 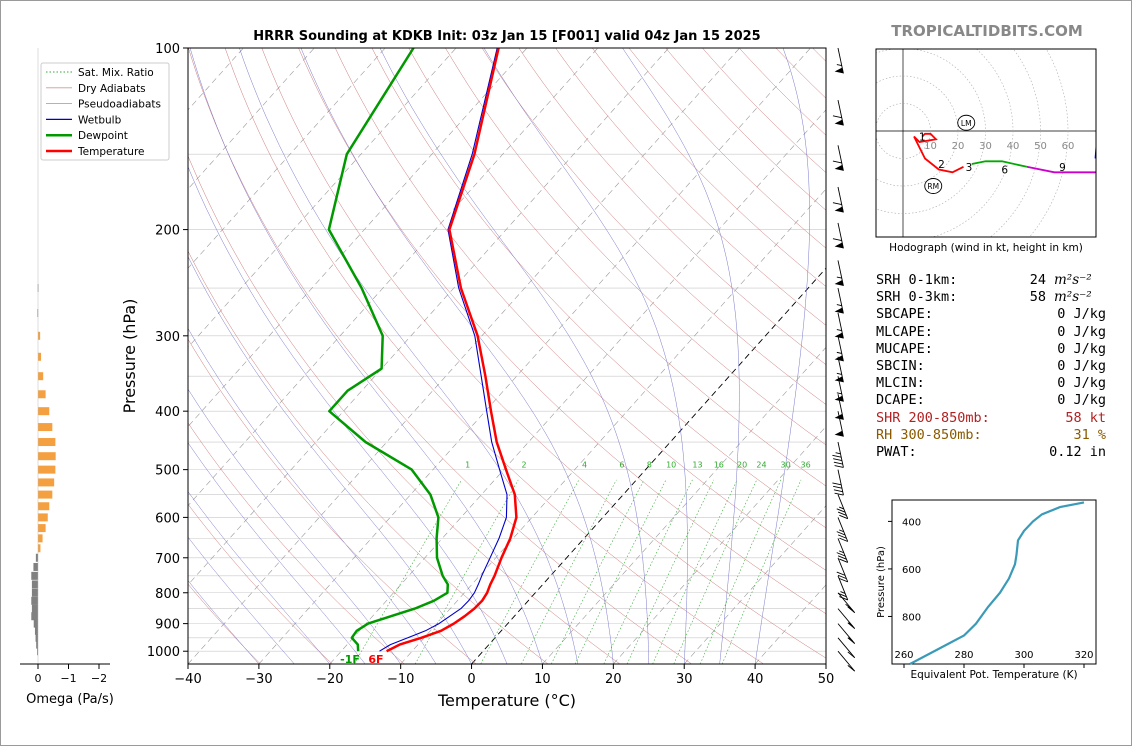 I want to click on theta-e-xlabel: Equivalent Pot. Temperature (K), so click(x=993, y=675).